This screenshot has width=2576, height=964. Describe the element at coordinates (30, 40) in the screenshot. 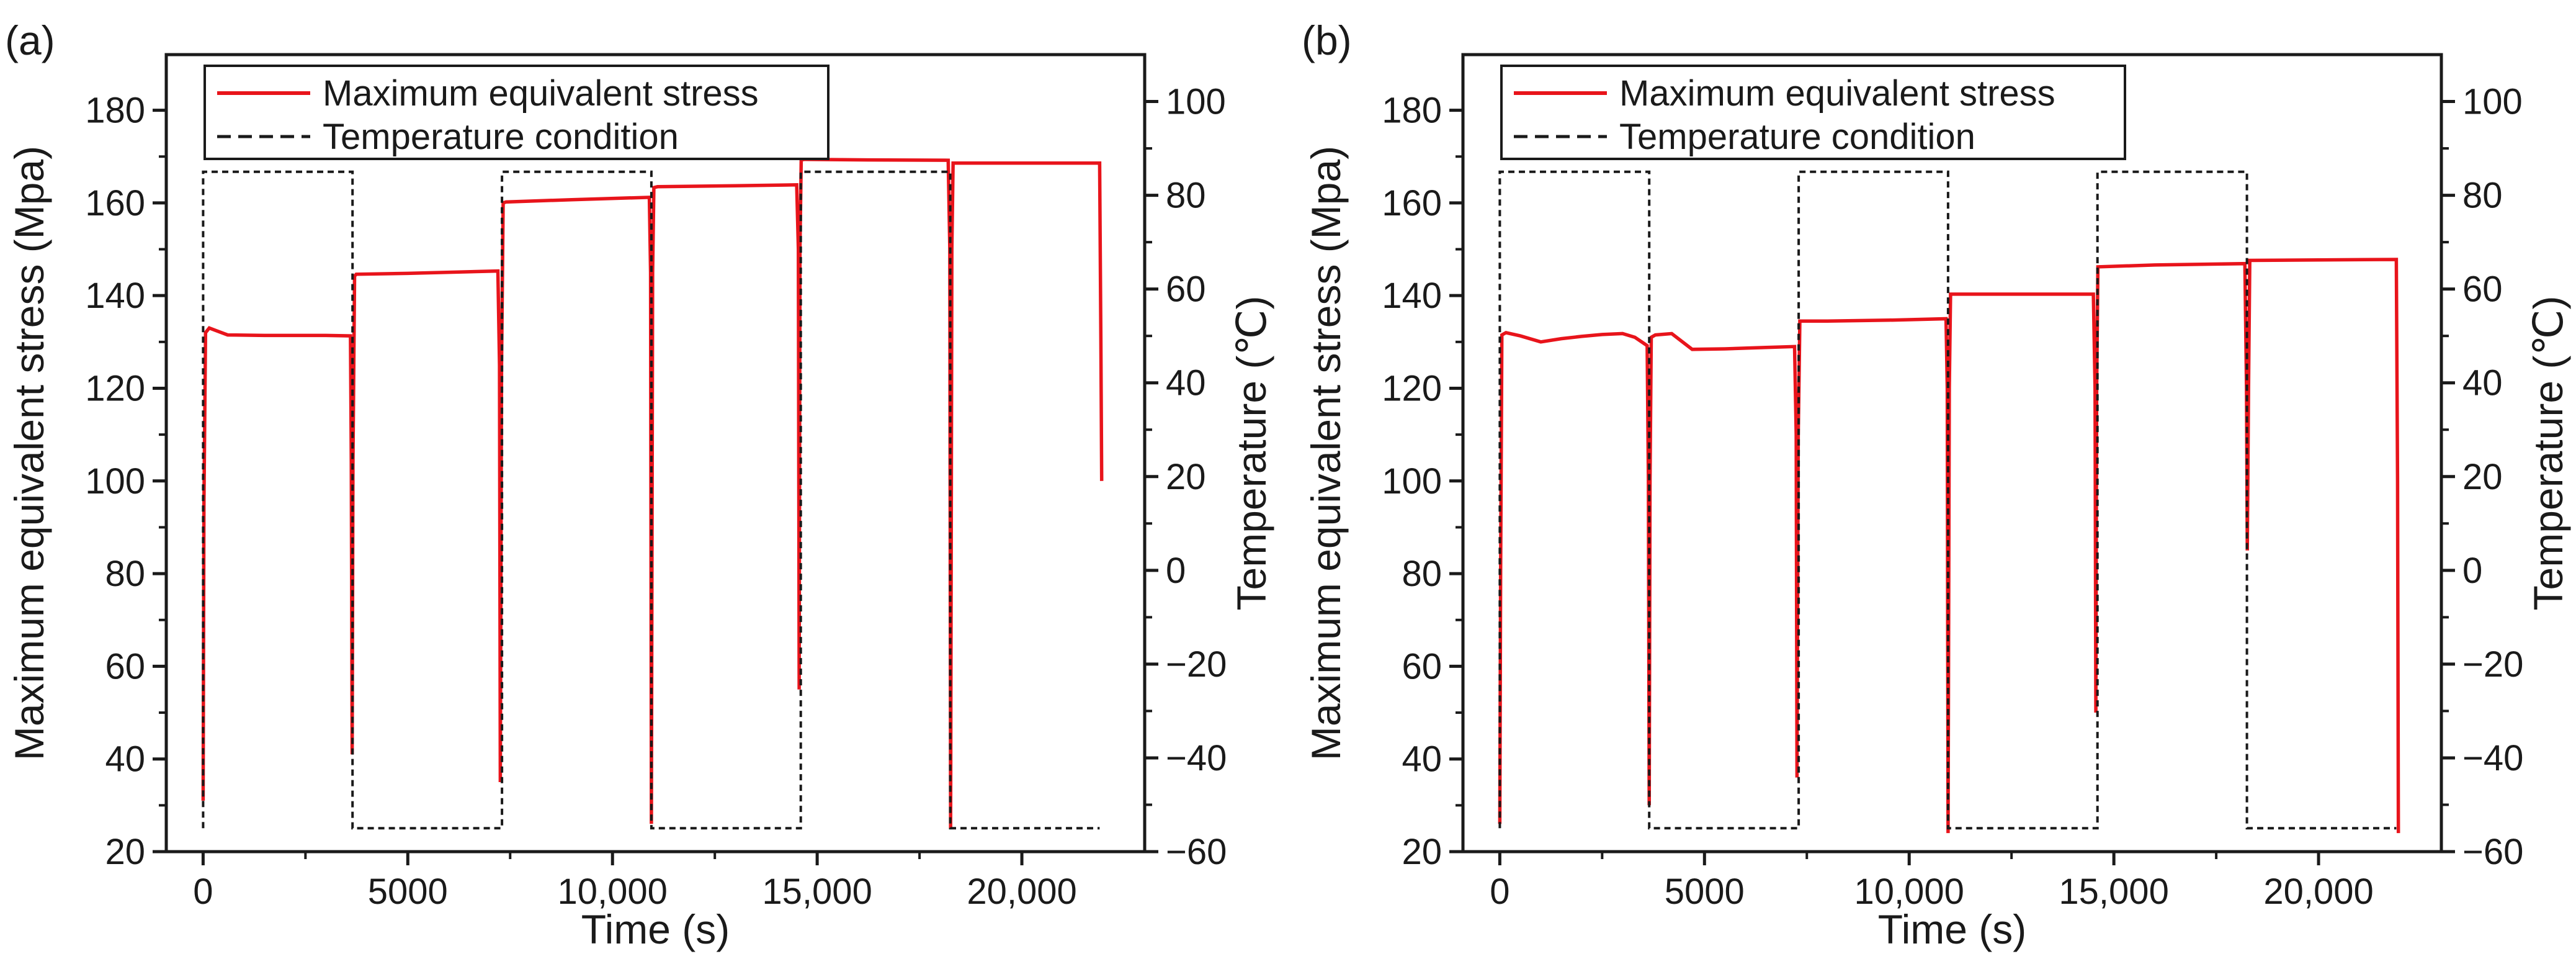

I see `panel-label: (a)` at that location.